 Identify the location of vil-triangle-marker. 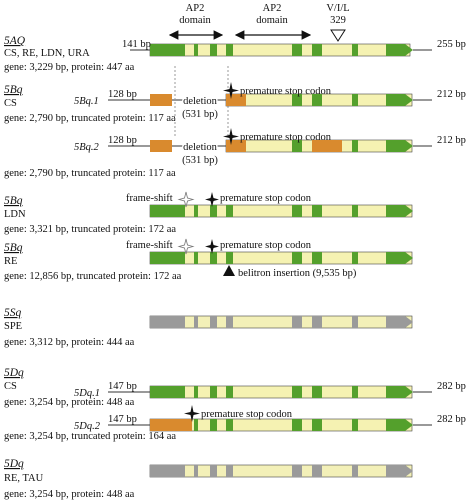
(338, 35).